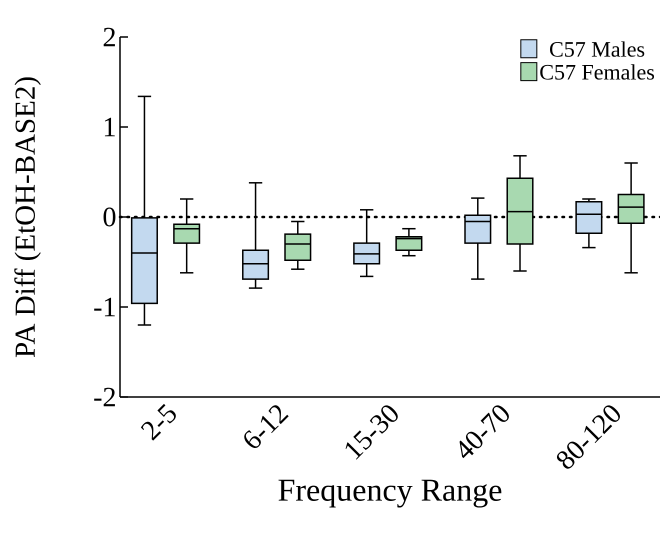 This screenshot has width=660, height=542. I want to click on y-tick-label: 2, so click(109, 37).